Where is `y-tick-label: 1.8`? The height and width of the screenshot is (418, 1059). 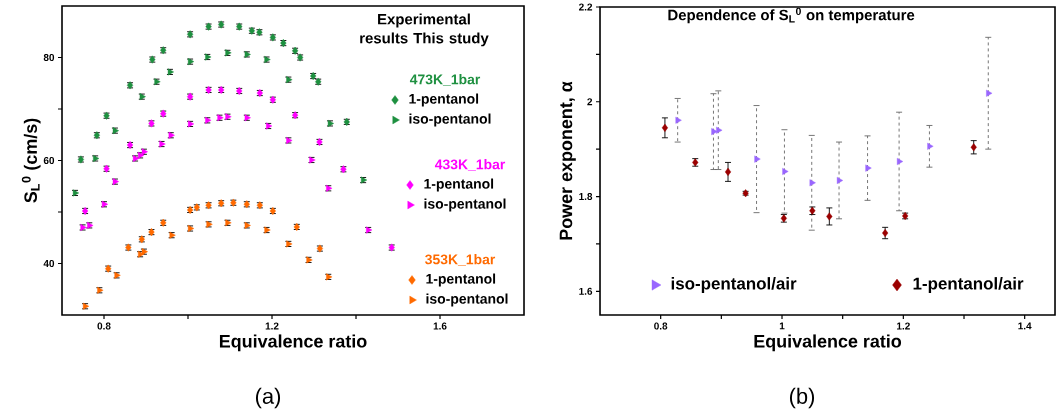
y-tick-label: 1.8 is located at coordinates (586, 197).